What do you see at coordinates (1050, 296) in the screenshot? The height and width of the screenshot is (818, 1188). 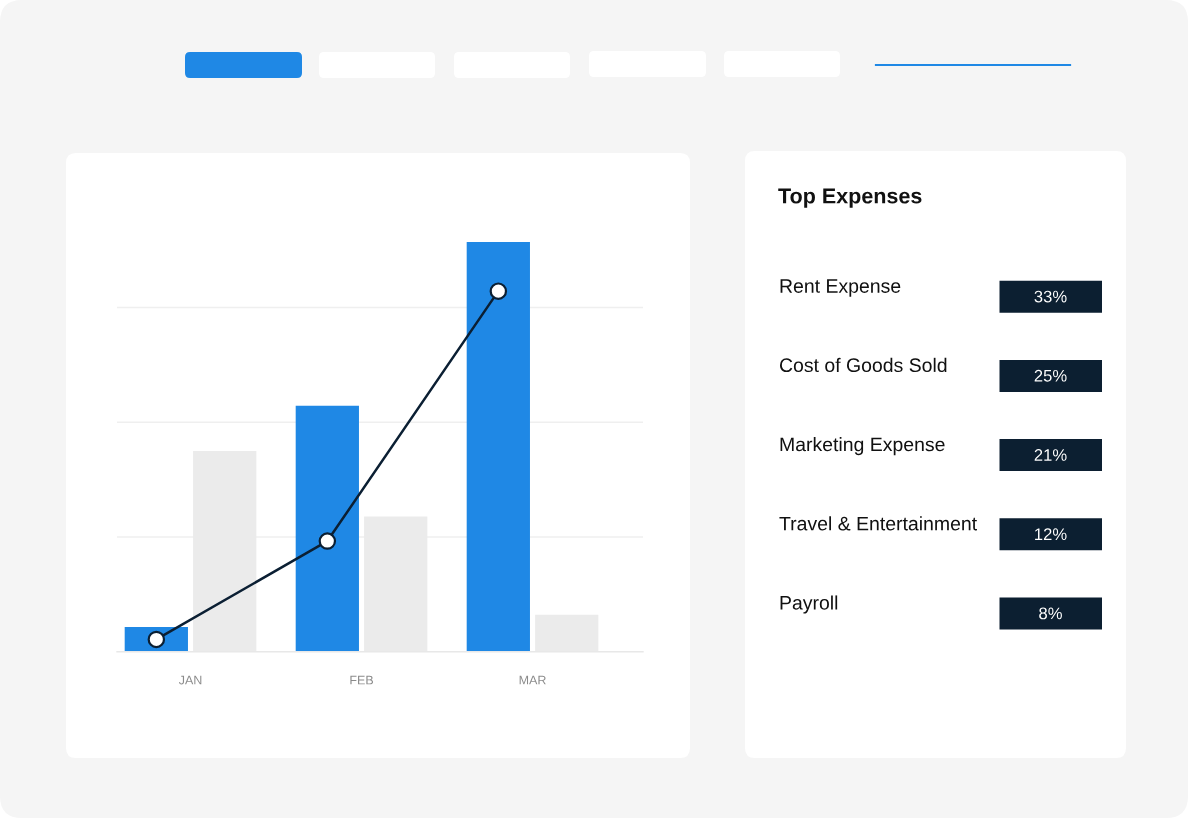 I see `text: 33%` at bounding box center [1050, 296].